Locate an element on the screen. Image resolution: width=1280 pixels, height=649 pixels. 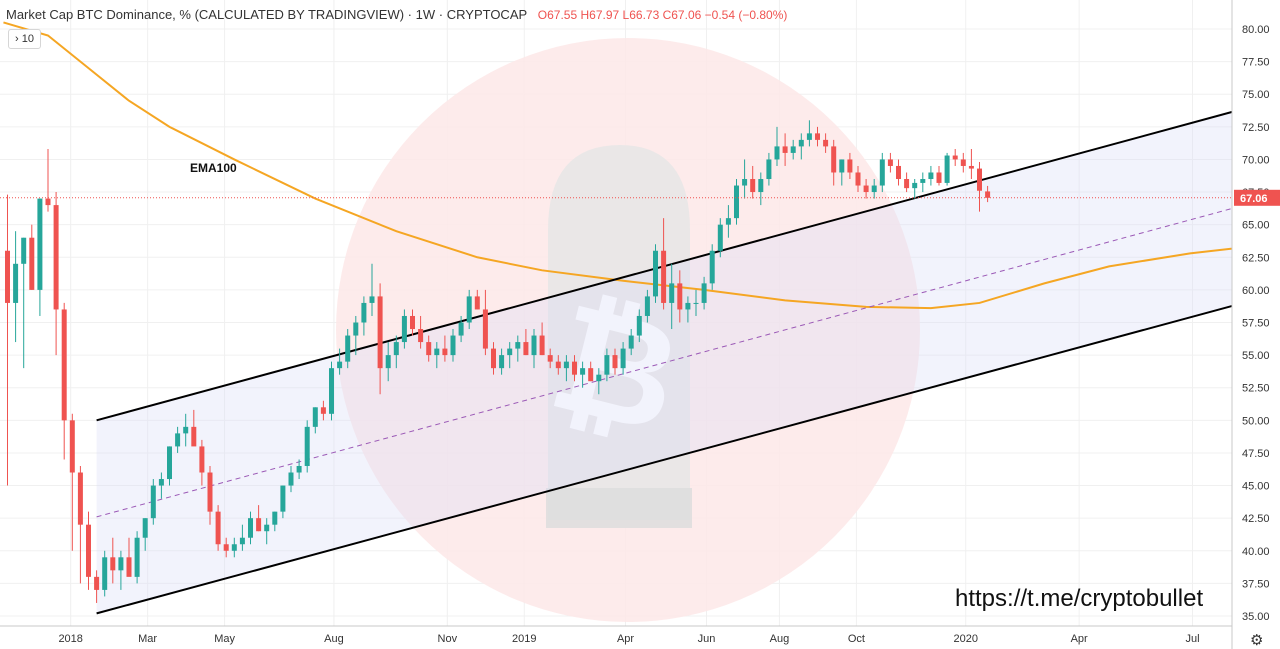
y-tick-label: 52.50 is located at coordinates (1256, 389).